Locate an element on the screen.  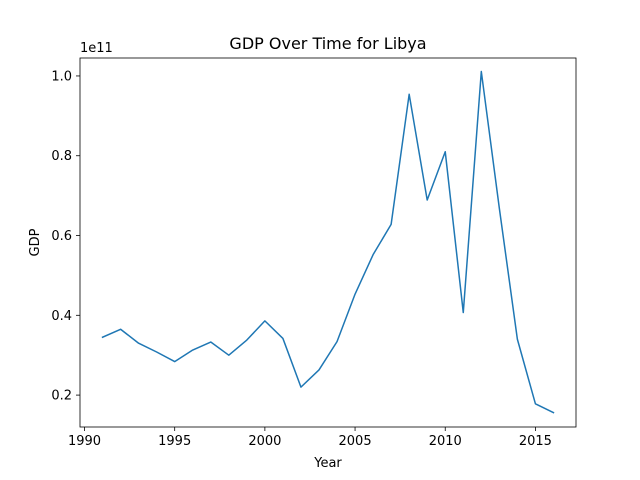
x-tick-label: 2015 is located at coordinates (535, 441).